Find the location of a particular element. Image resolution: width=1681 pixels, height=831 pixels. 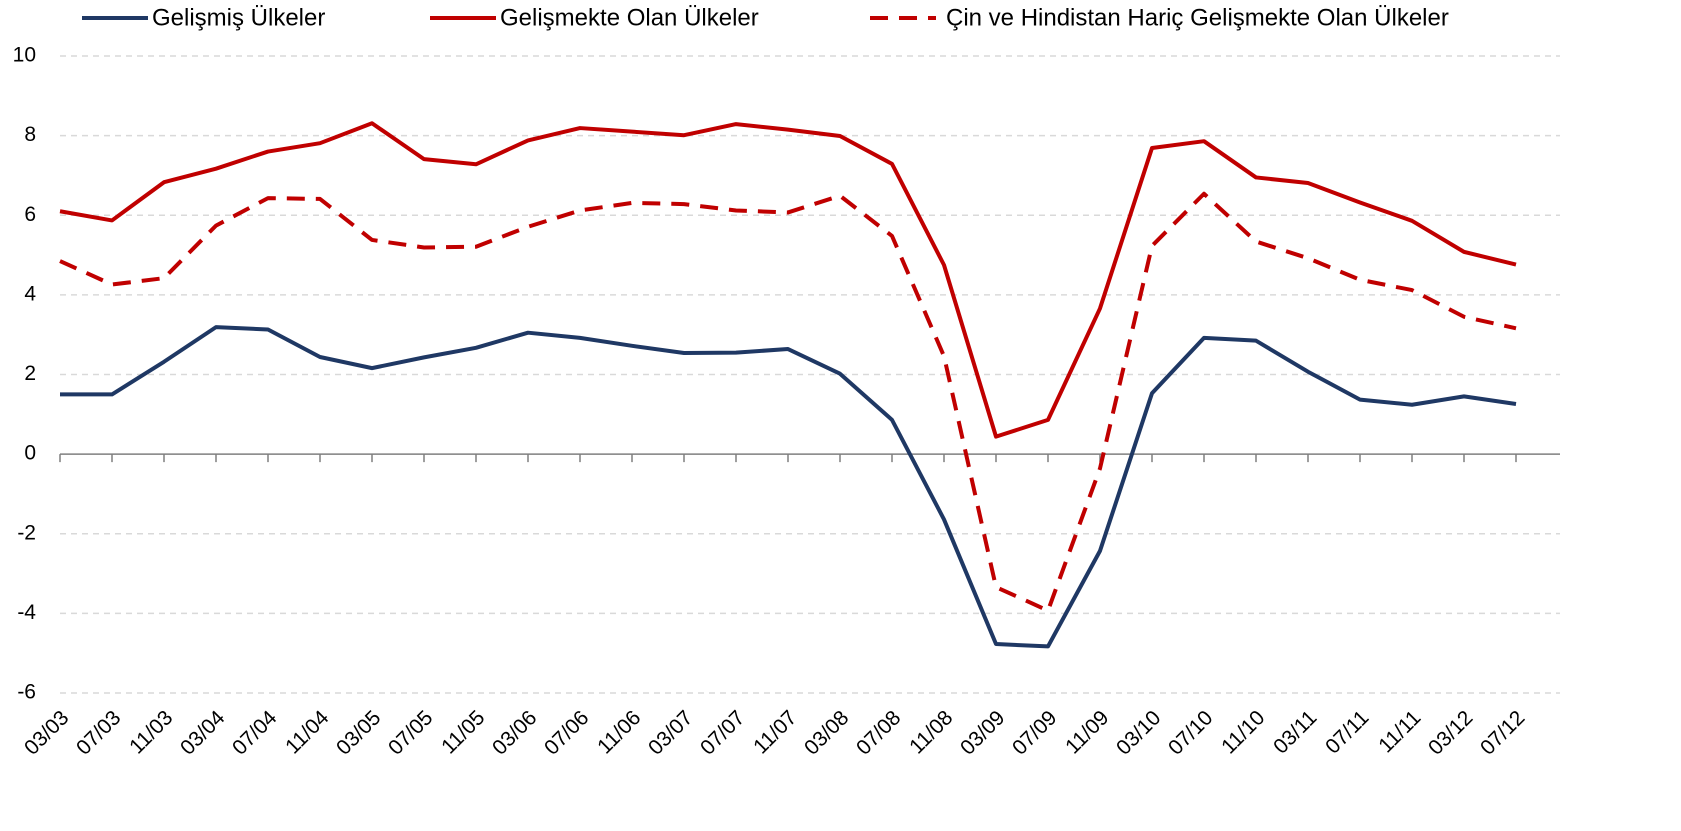

x-tick-label: 07/05 is located at coordinates (410, 732).